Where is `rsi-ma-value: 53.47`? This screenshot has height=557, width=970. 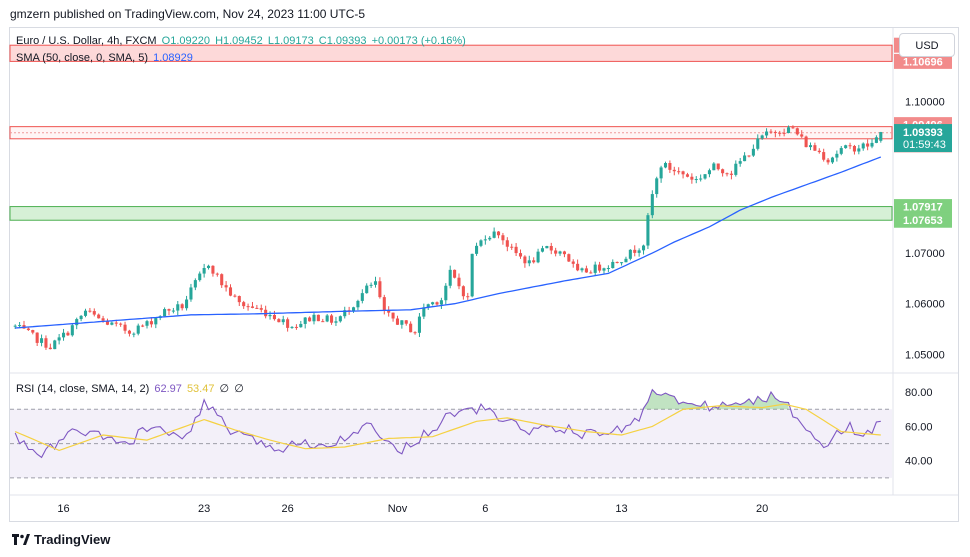
rsi-ma-value: 53.47 is located at coordinates (200, 389).